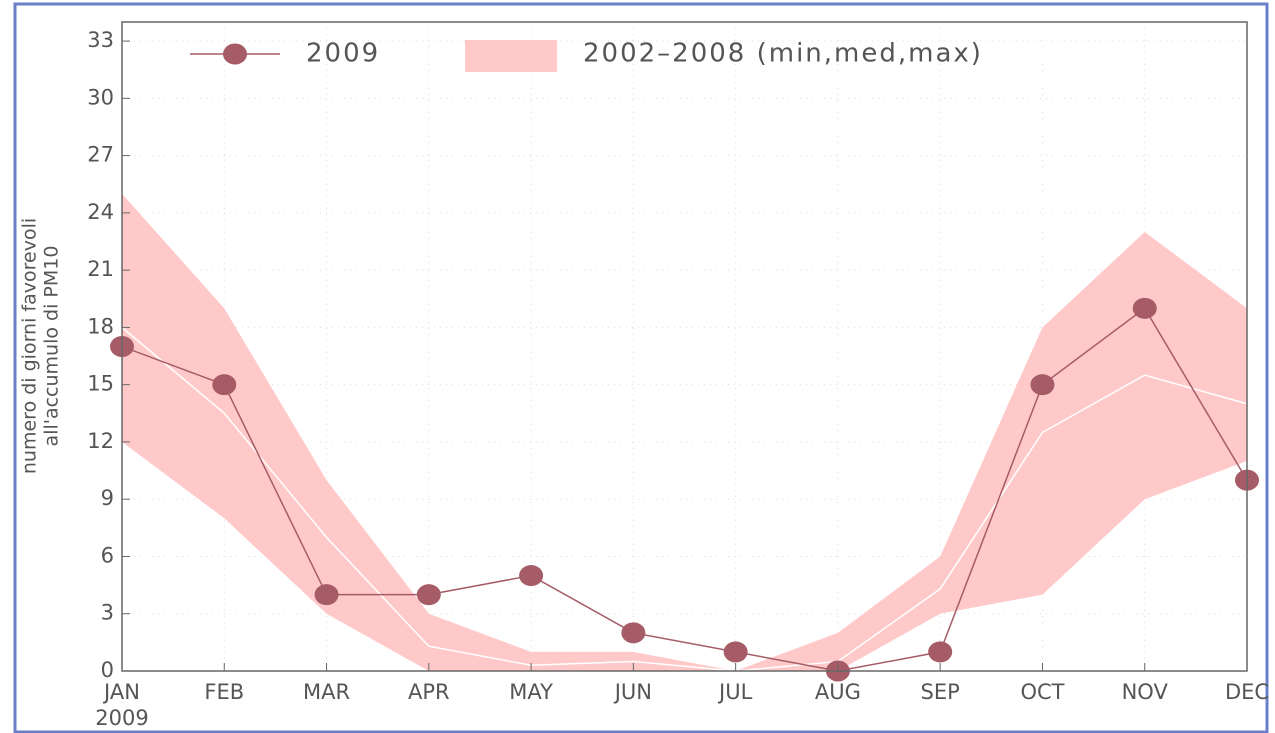  What do you see at coordinates (100, 212) in the screenshot?
I see `y-tick-label: 24` at bounding box center [100, 212].